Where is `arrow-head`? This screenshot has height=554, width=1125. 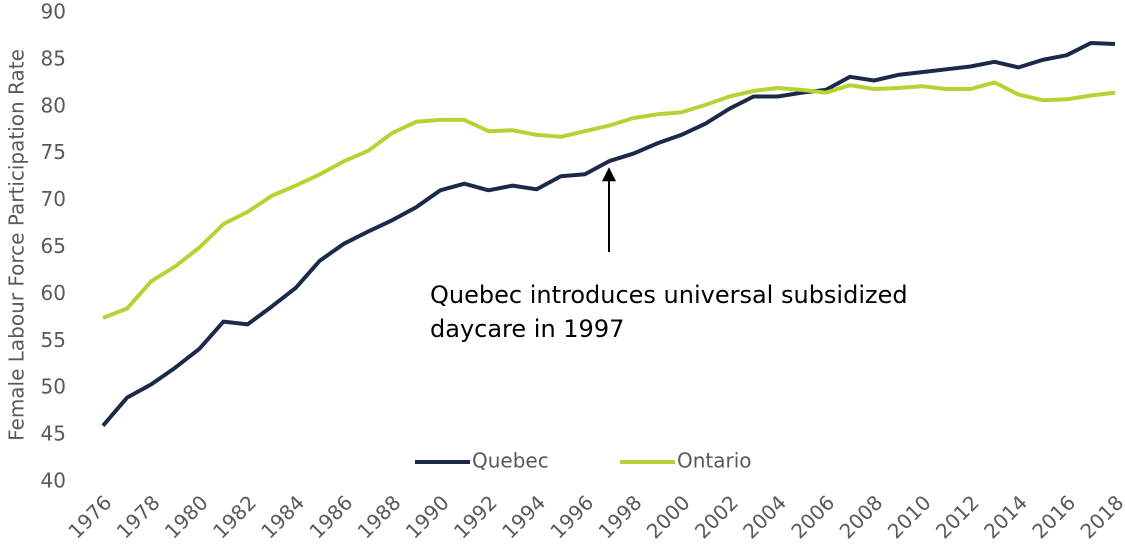
arrow-head is located at coordinates (609, 174).